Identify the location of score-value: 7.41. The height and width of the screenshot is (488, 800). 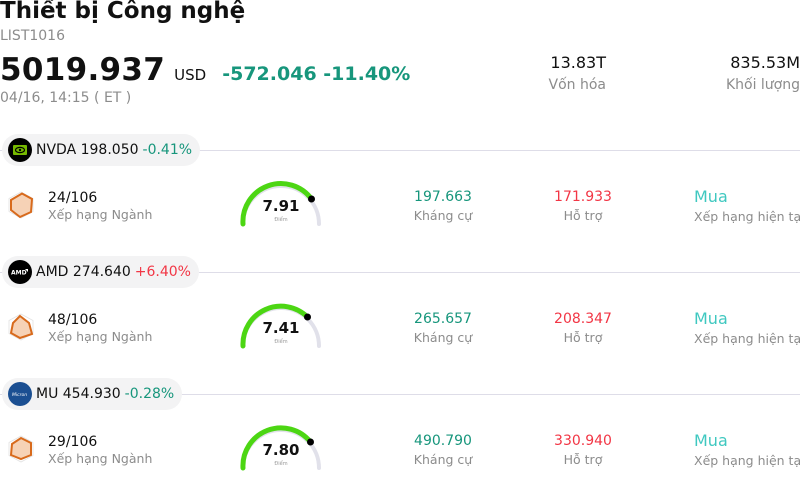
(281, 328).